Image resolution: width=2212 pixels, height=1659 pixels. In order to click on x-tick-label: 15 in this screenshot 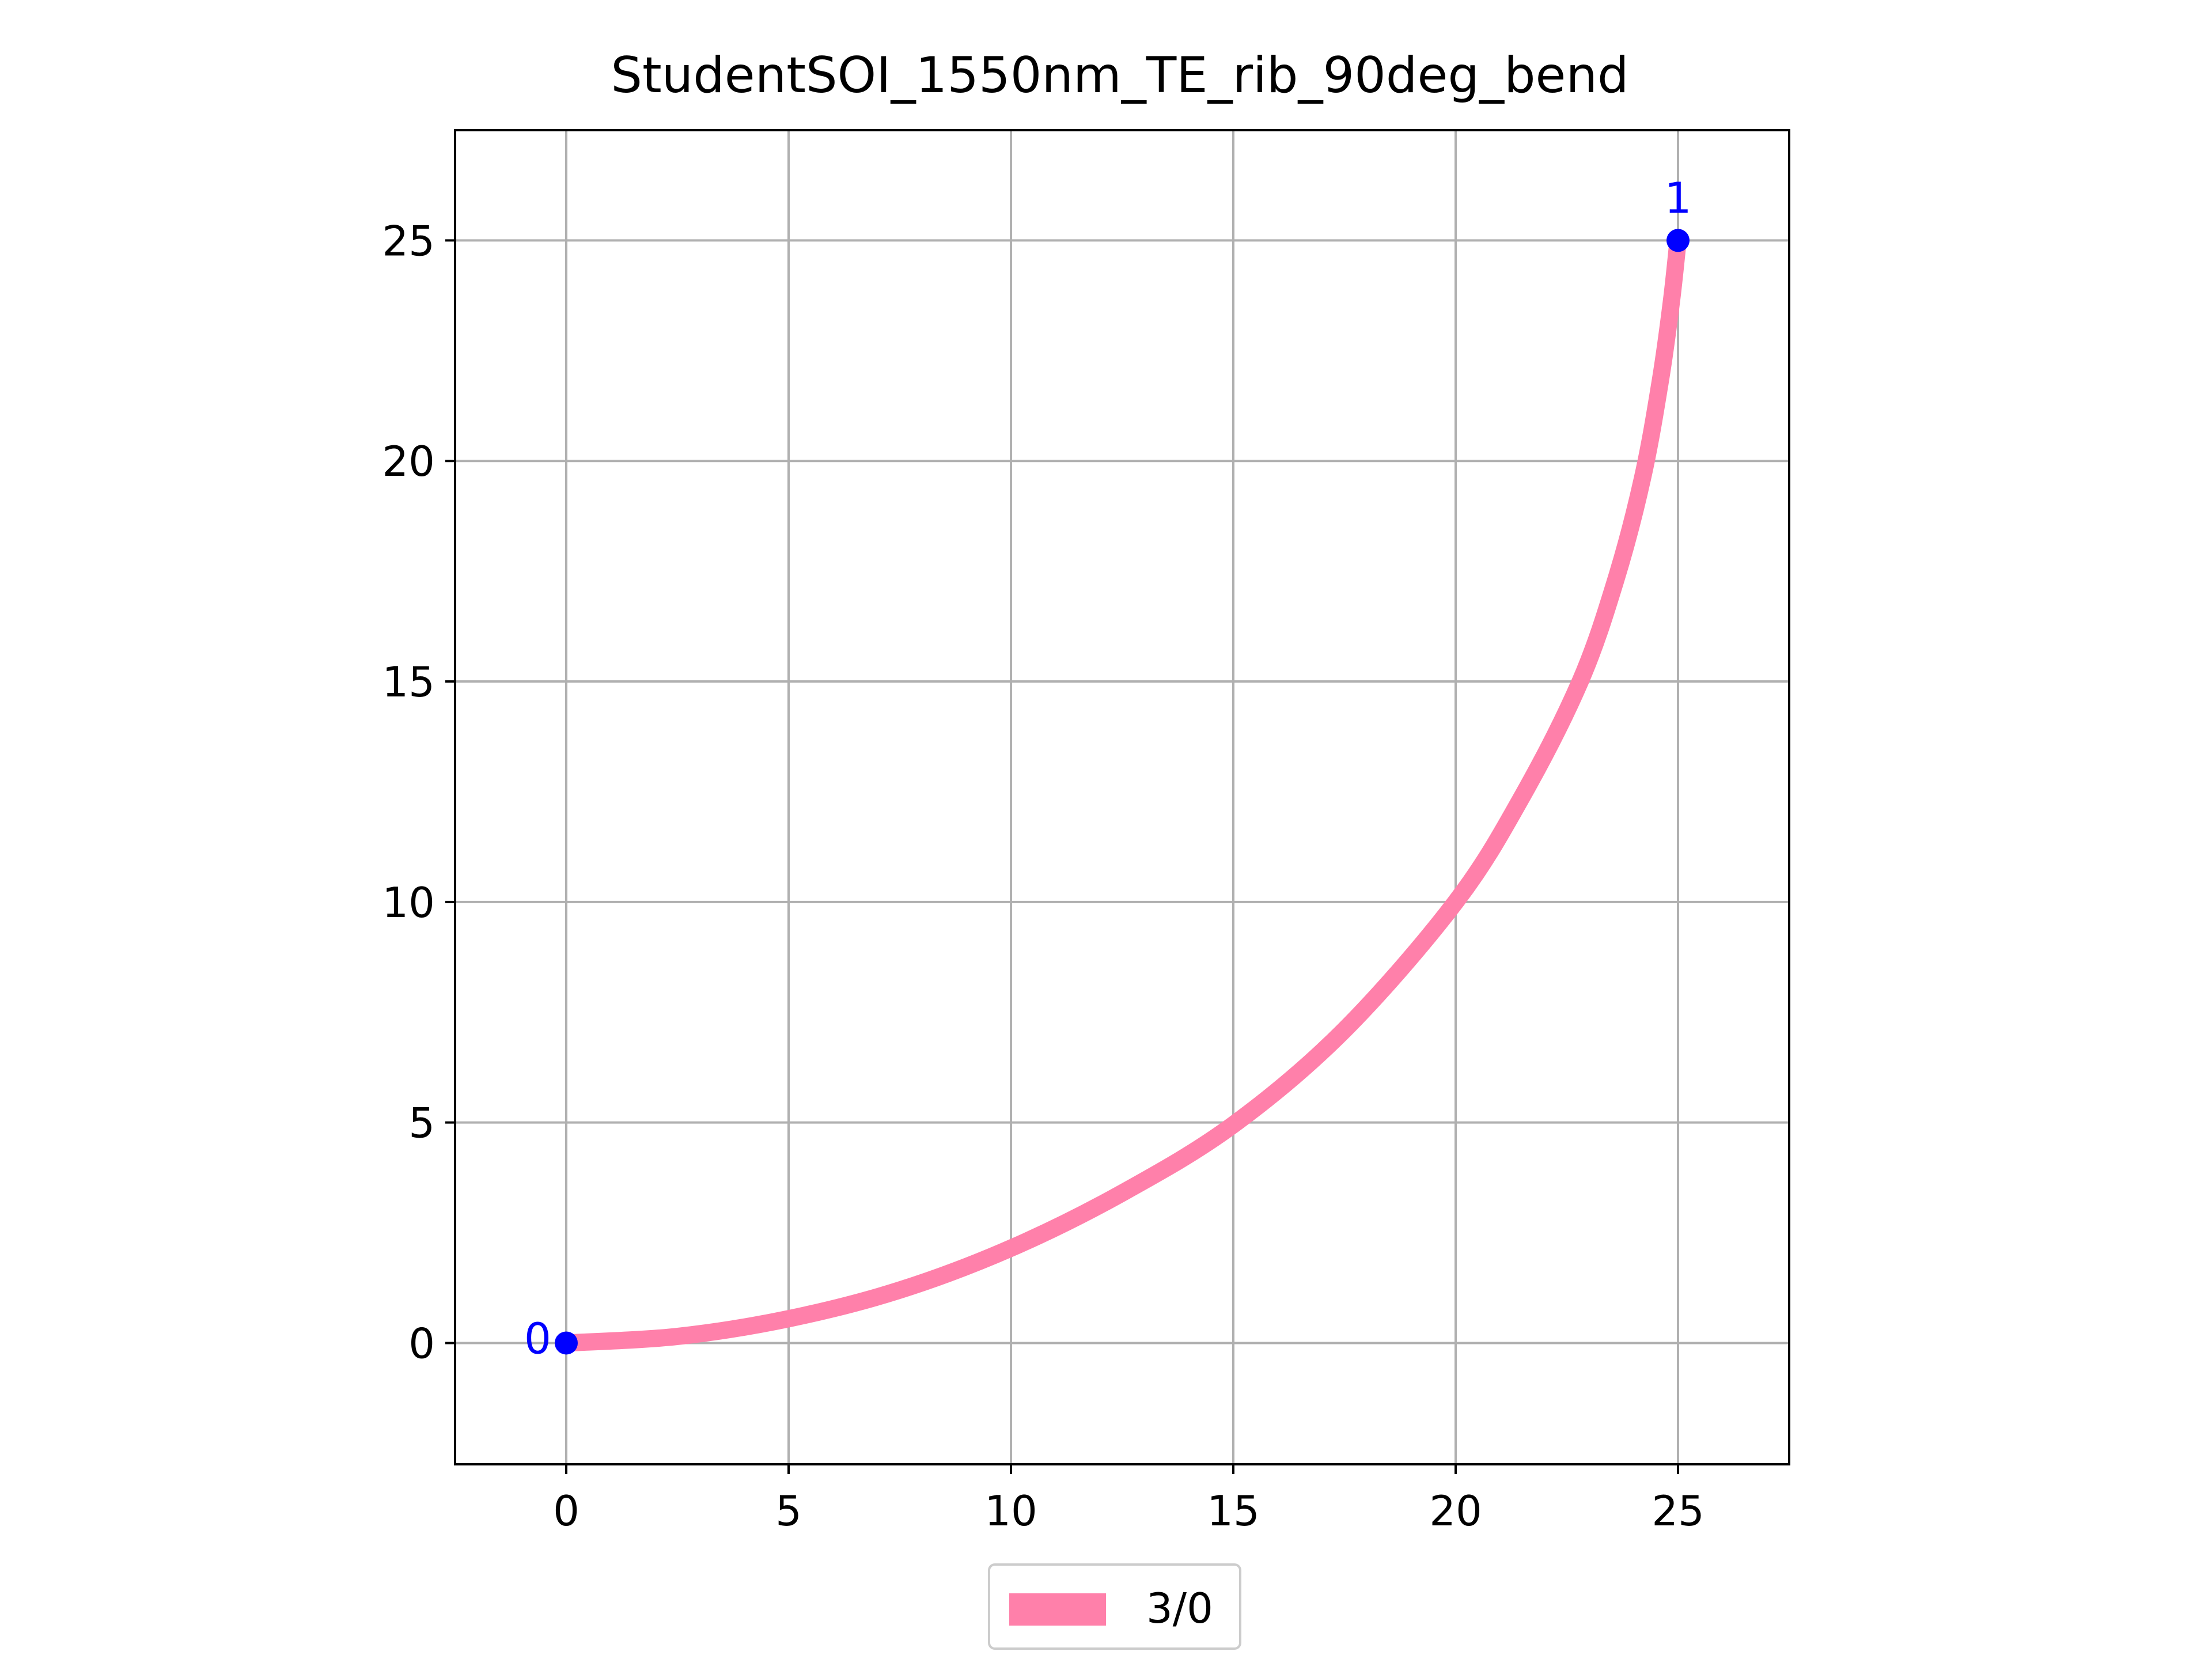, I will do `click(1233, 1511)`.